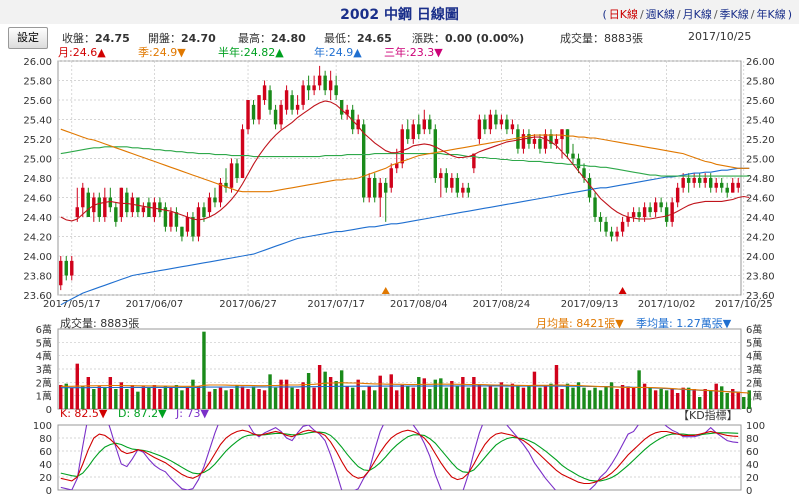  Describe the element at coordinates (37, 238) in the screenshot. I see `price-tick-label-left: 24.20` at that location.